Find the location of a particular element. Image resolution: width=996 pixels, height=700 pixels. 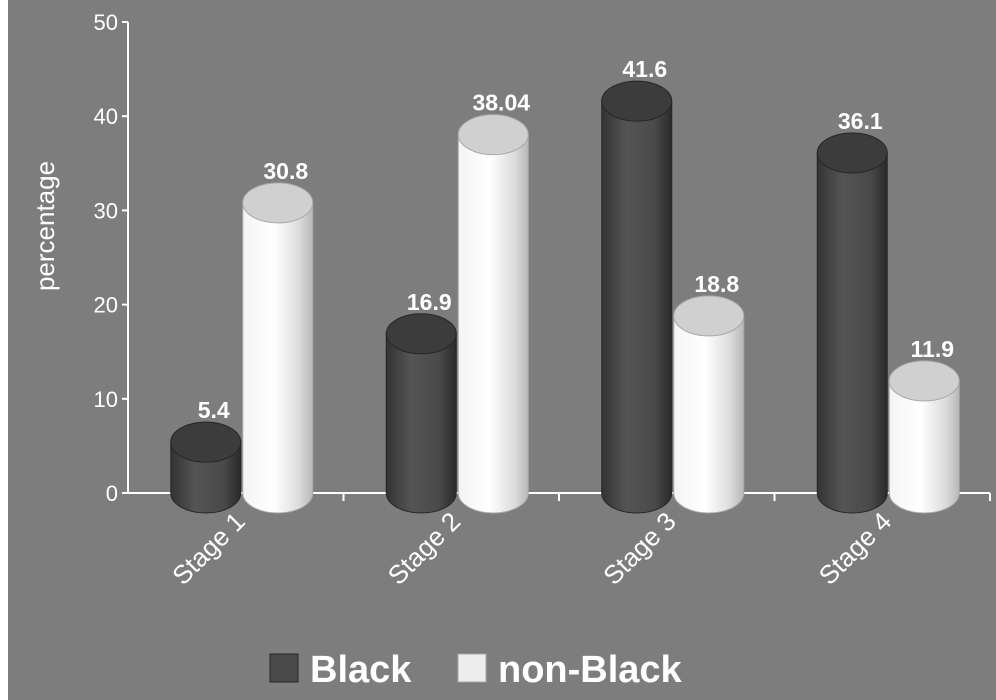

x-tick-label: Stage 4 is located at coordinates (855, 548).